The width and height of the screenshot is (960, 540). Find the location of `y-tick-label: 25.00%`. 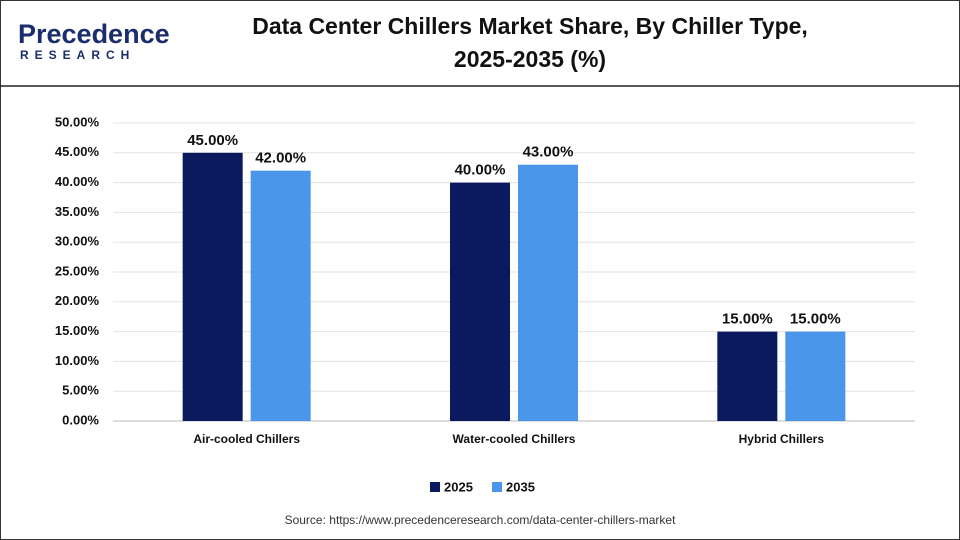

y-tick-label: 25.00% is located at coordinates (77, 270).